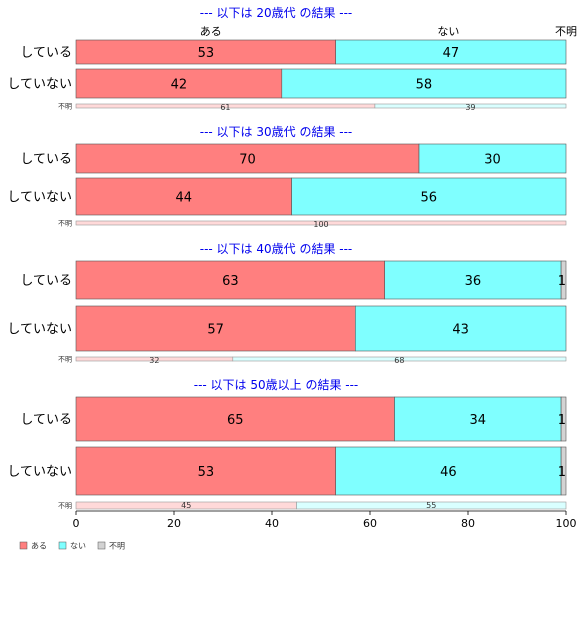 Image resolution: width=580 pixels, height=636 pixels. I want to click on data-label: 55, so click(431, 505).